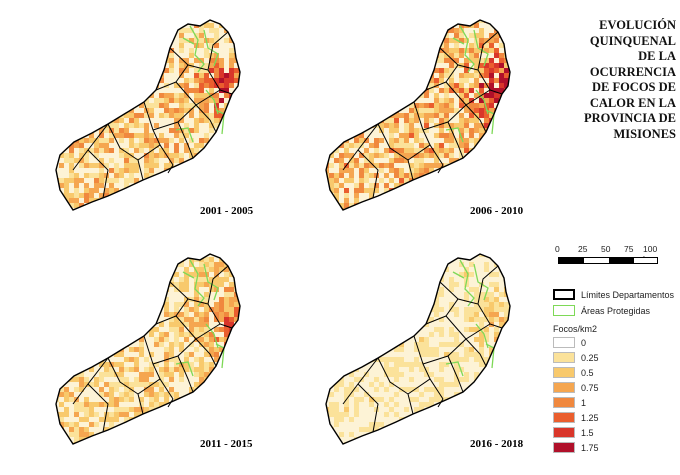 Image resolution: width=680 pixels, height=475 pixels. I want to click on legend-class-label: 1.25, so click(590, 417).